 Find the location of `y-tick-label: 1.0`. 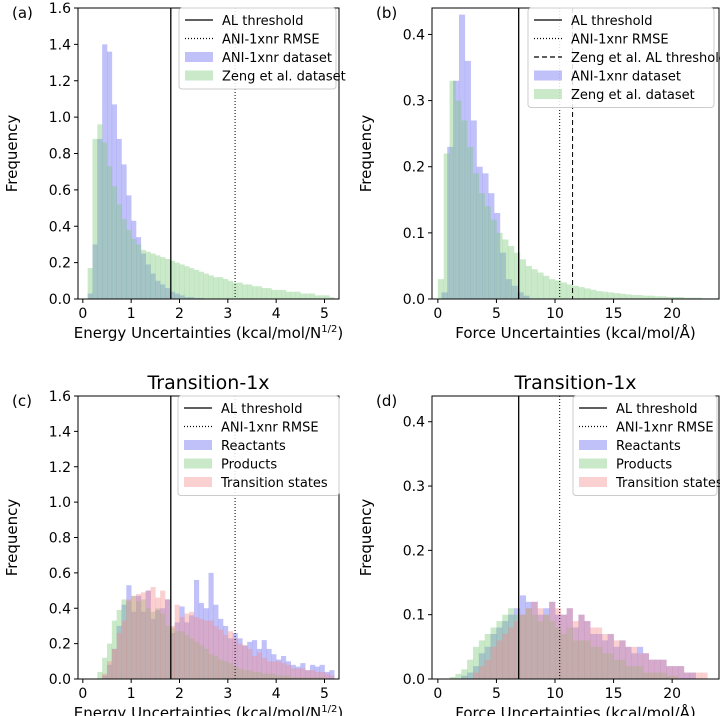

y-tick-label: 1.0 is located at coordinates (60, 118).